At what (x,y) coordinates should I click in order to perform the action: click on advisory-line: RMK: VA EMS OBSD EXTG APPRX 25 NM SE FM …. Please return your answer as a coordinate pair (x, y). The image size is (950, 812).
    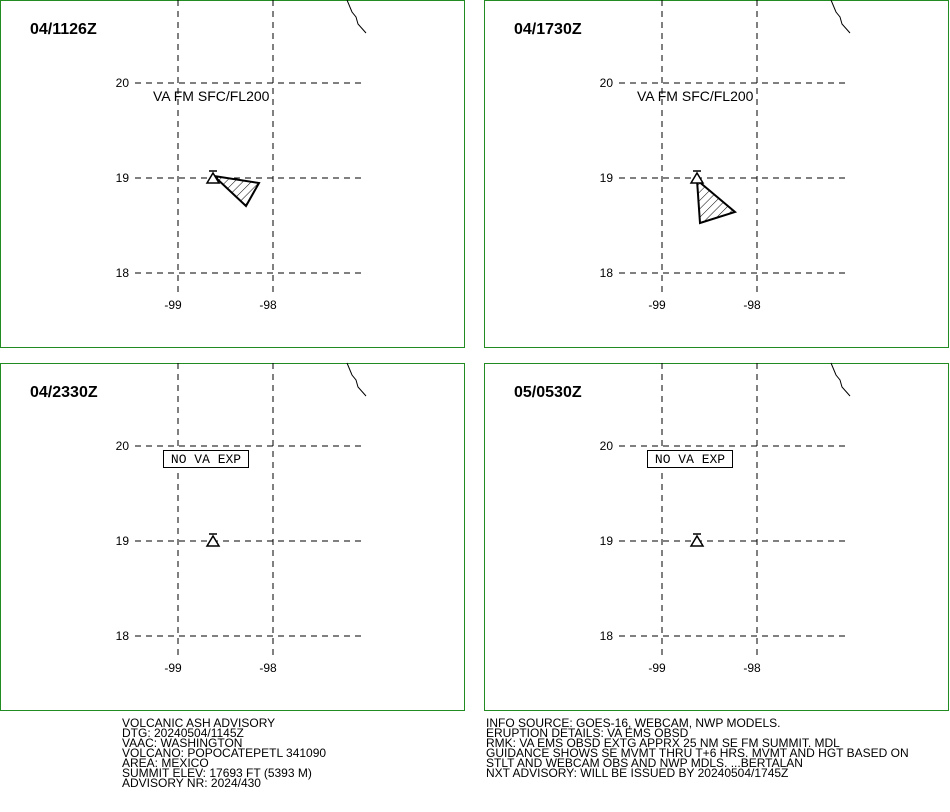
    Looking at the image, I should click on (663, 743).